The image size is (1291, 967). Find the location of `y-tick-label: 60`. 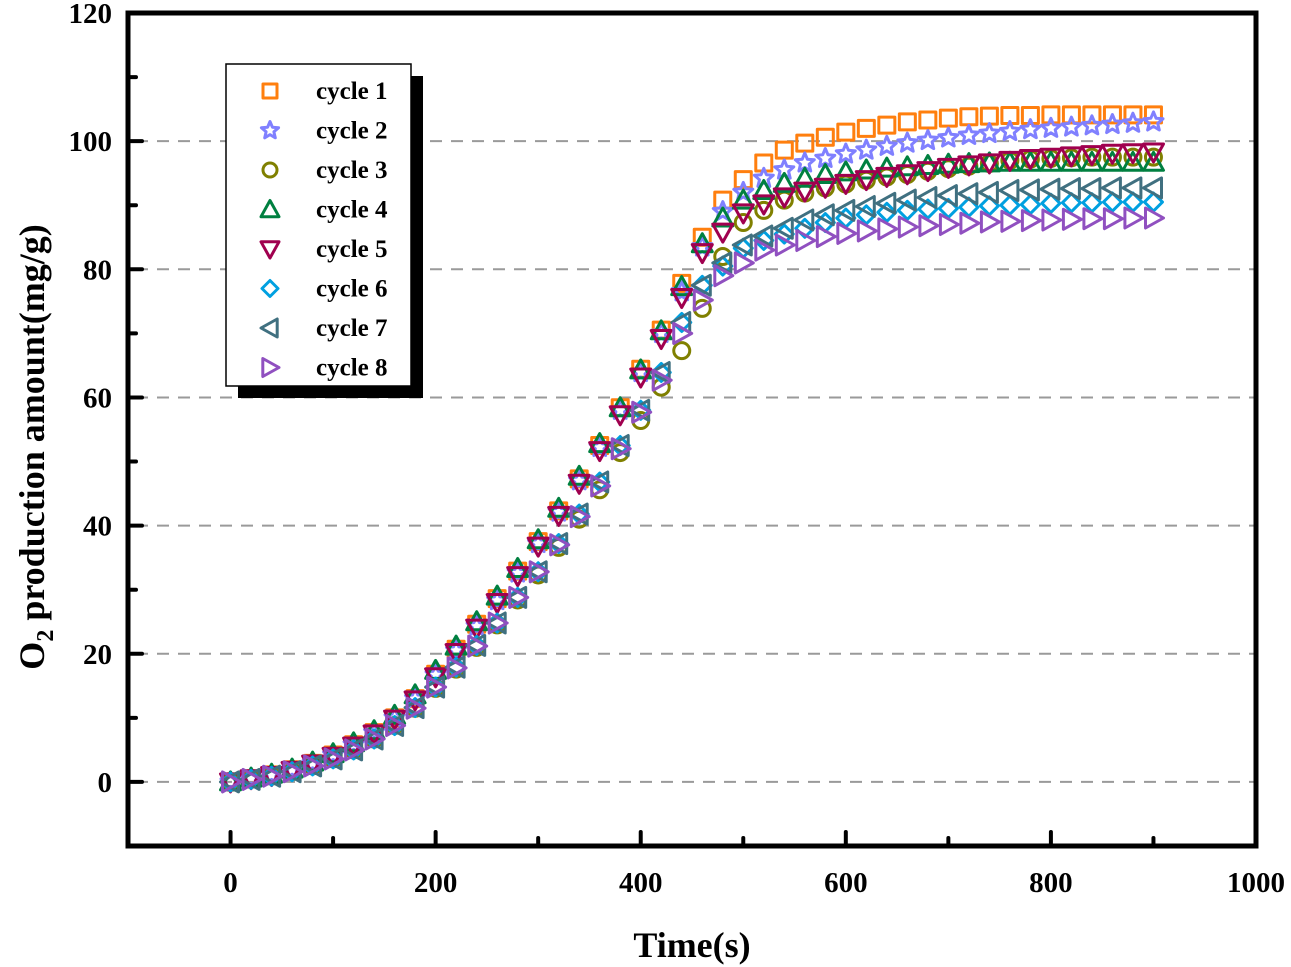

y-tick-label: 60 is located at coordinates (97, 398).